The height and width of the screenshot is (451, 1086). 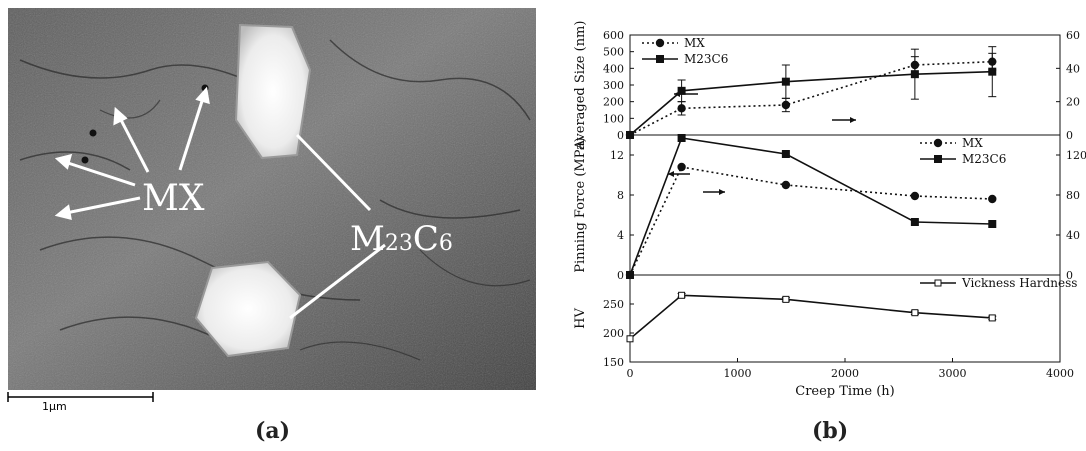 What do you see at coordinates (738, 373) in the screenshot?
I see `x-tick-label: 1000` at bounding box center [738, 373].